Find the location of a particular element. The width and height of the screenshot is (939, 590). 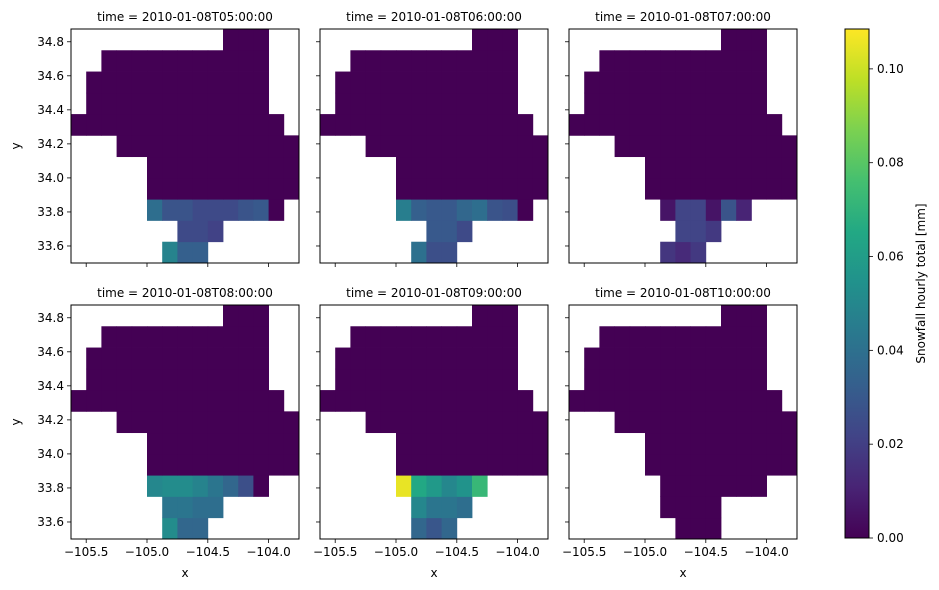

panel-title: time = 2010-01-08T05:00:00 is located at coordinates (185, 17).